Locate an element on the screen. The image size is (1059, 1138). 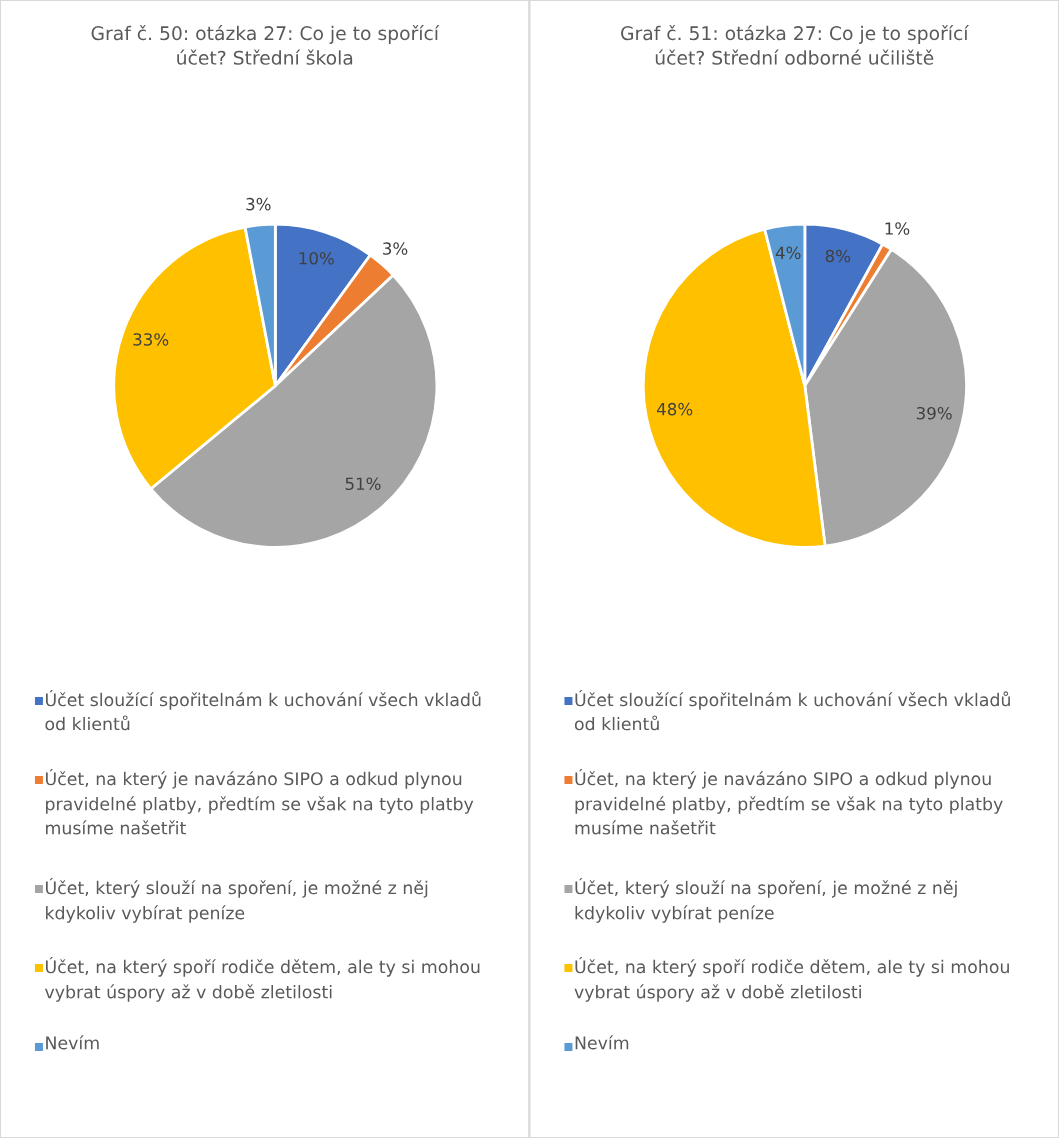
data-label: 39% is located at coordinates (934, 413).